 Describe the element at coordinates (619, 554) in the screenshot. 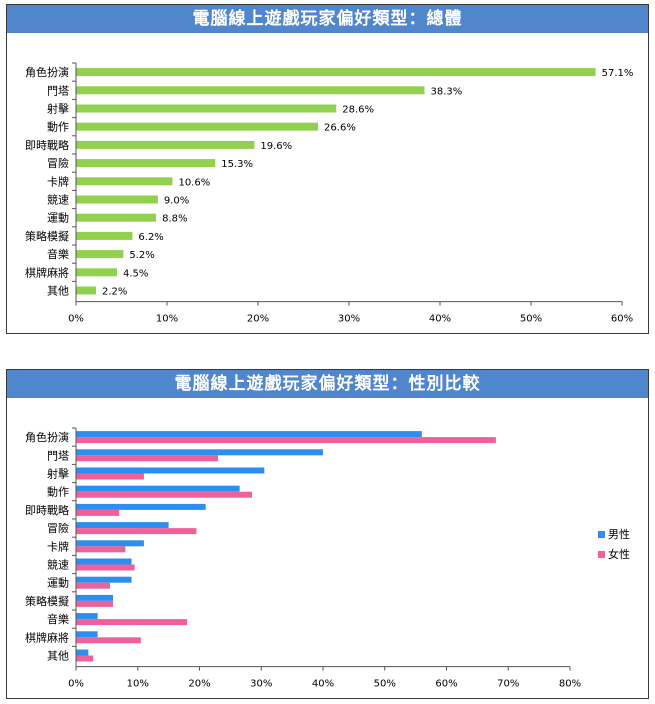

I see `legend-label-female: 女性` at that location.